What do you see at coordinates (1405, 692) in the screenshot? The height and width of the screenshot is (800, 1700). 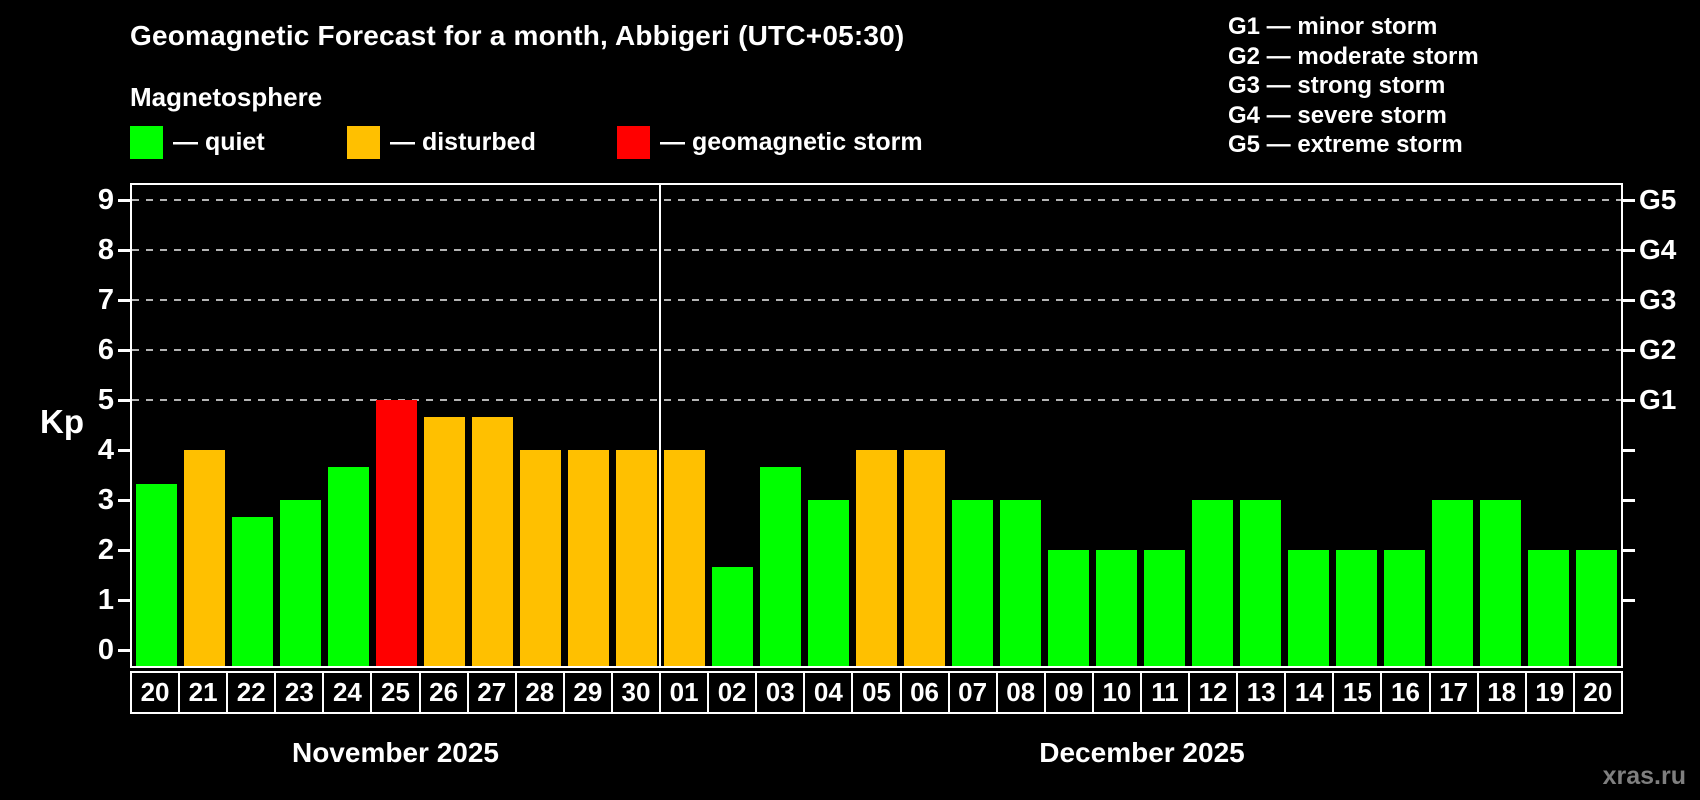 I see `date-cell-dec-16: 16` at bounding box center [1405, 692].